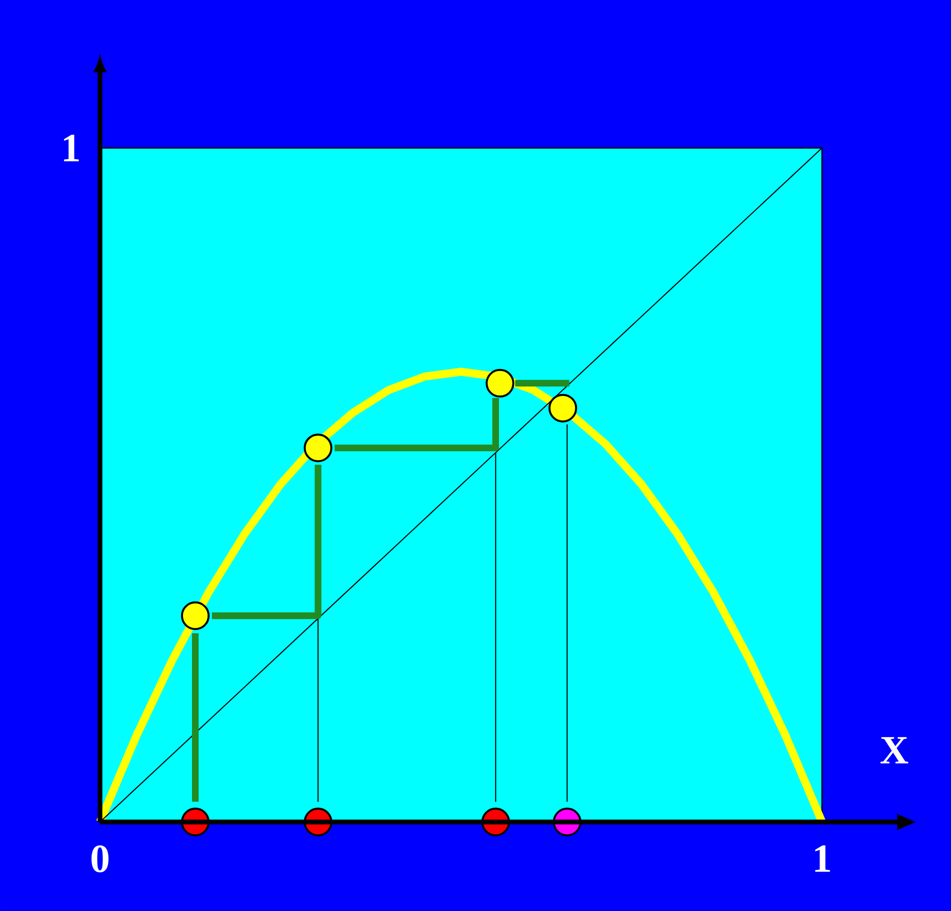 The width and height of the screenshot is (951, 911). Describe the element at coordinates (894, 750) in the screenshot. I see `x-axis-title: X` at that location.